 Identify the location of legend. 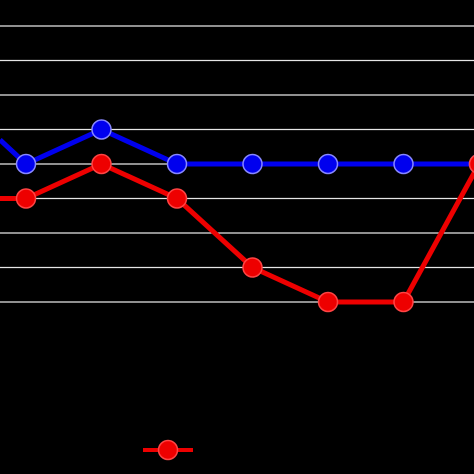
(168, 450).